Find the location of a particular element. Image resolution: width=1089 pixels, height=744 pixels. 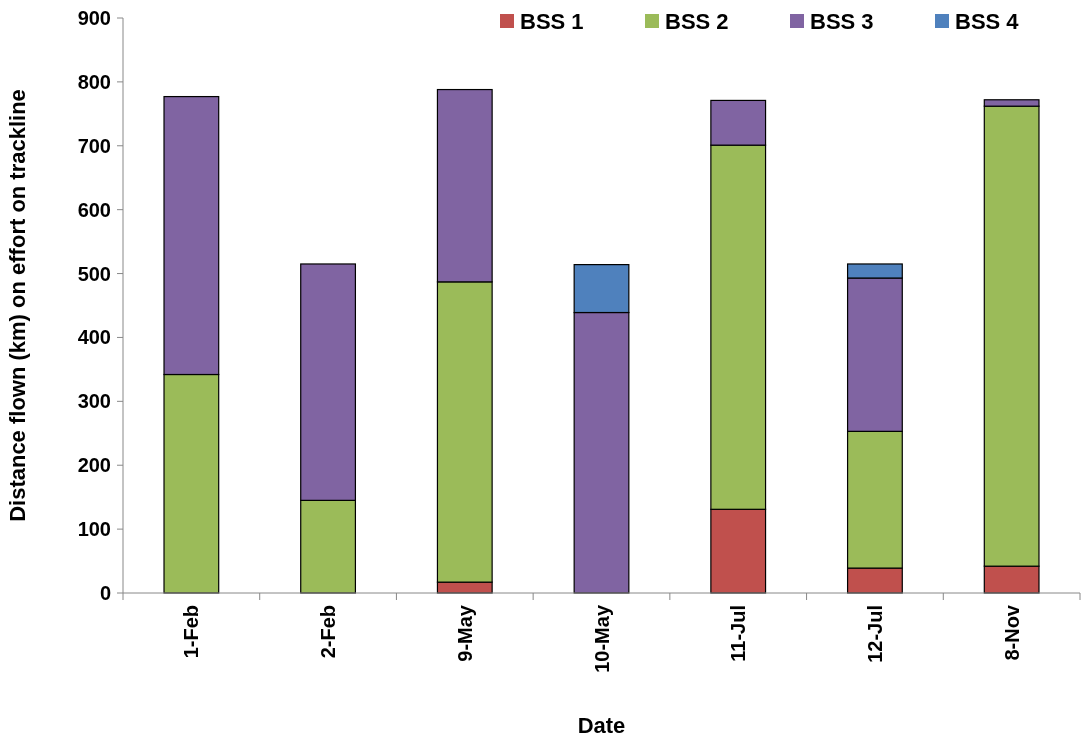

y-tick-label: 700 is located at coordinates (94, 145).